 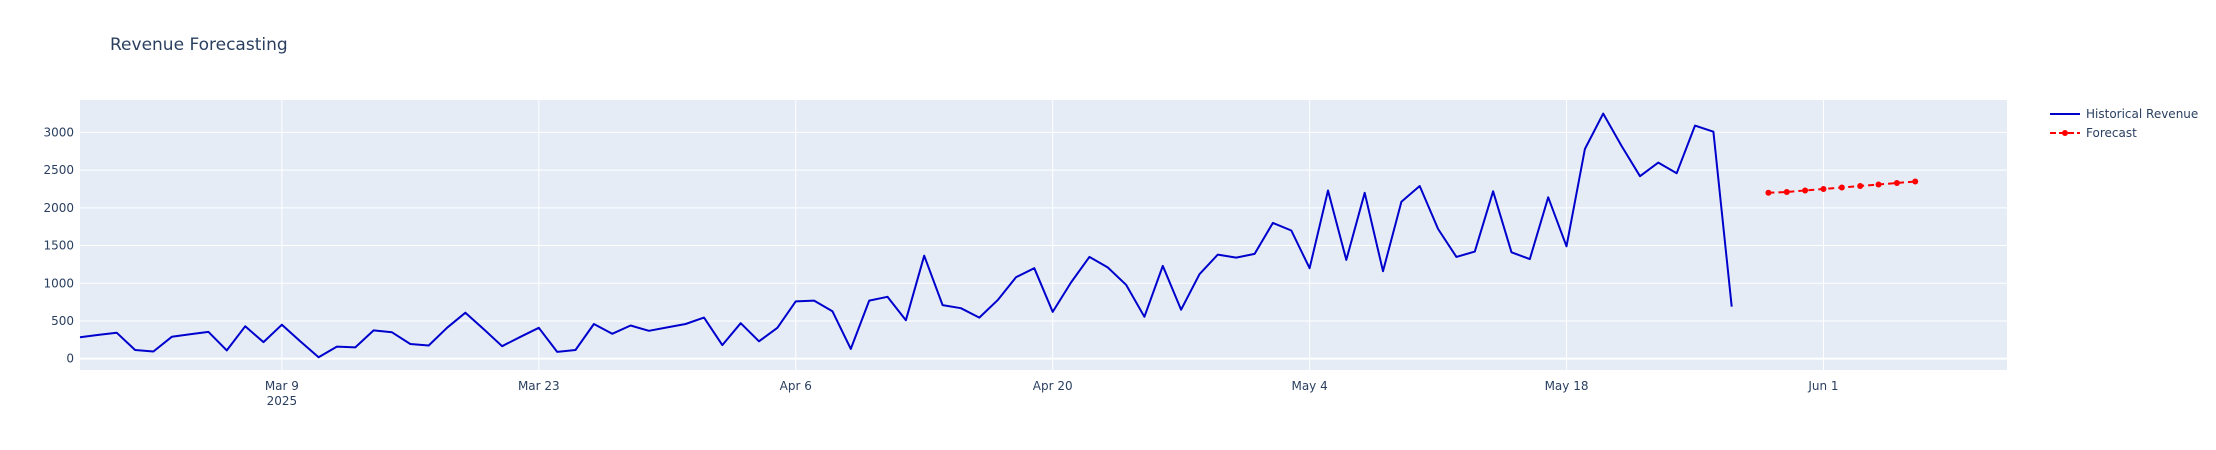 What do you see at coordinates (1053, 386) in the screenshot?
I see `x-tick-label: Apr 20` at bounding box center [1053, 386].